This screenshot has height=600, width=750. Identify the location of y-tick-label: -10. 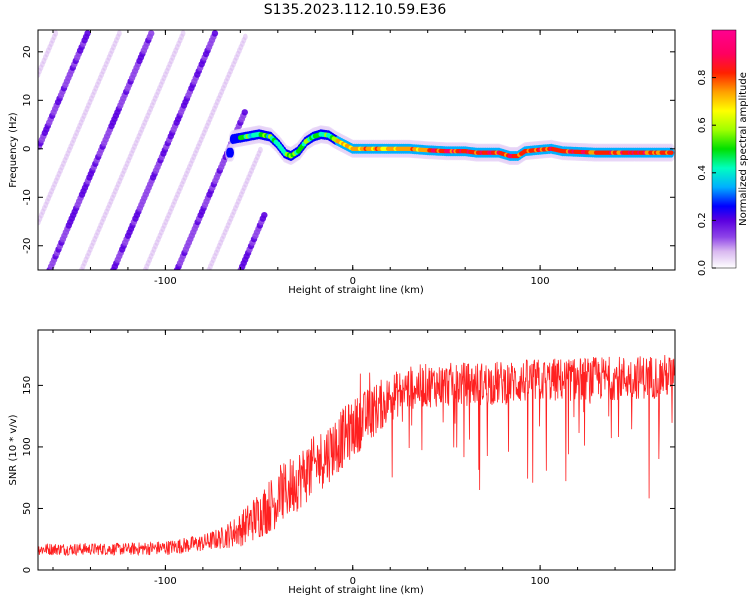
(27, 197).